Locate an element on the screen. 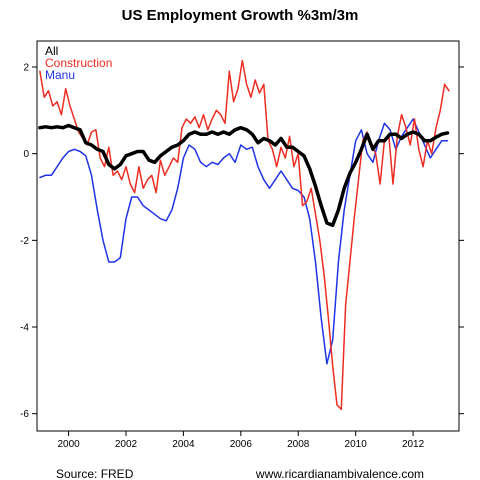 The height and width of the screenshot is (480, 480). x-tick-label: 2010 is located at coordinates (356, 444).